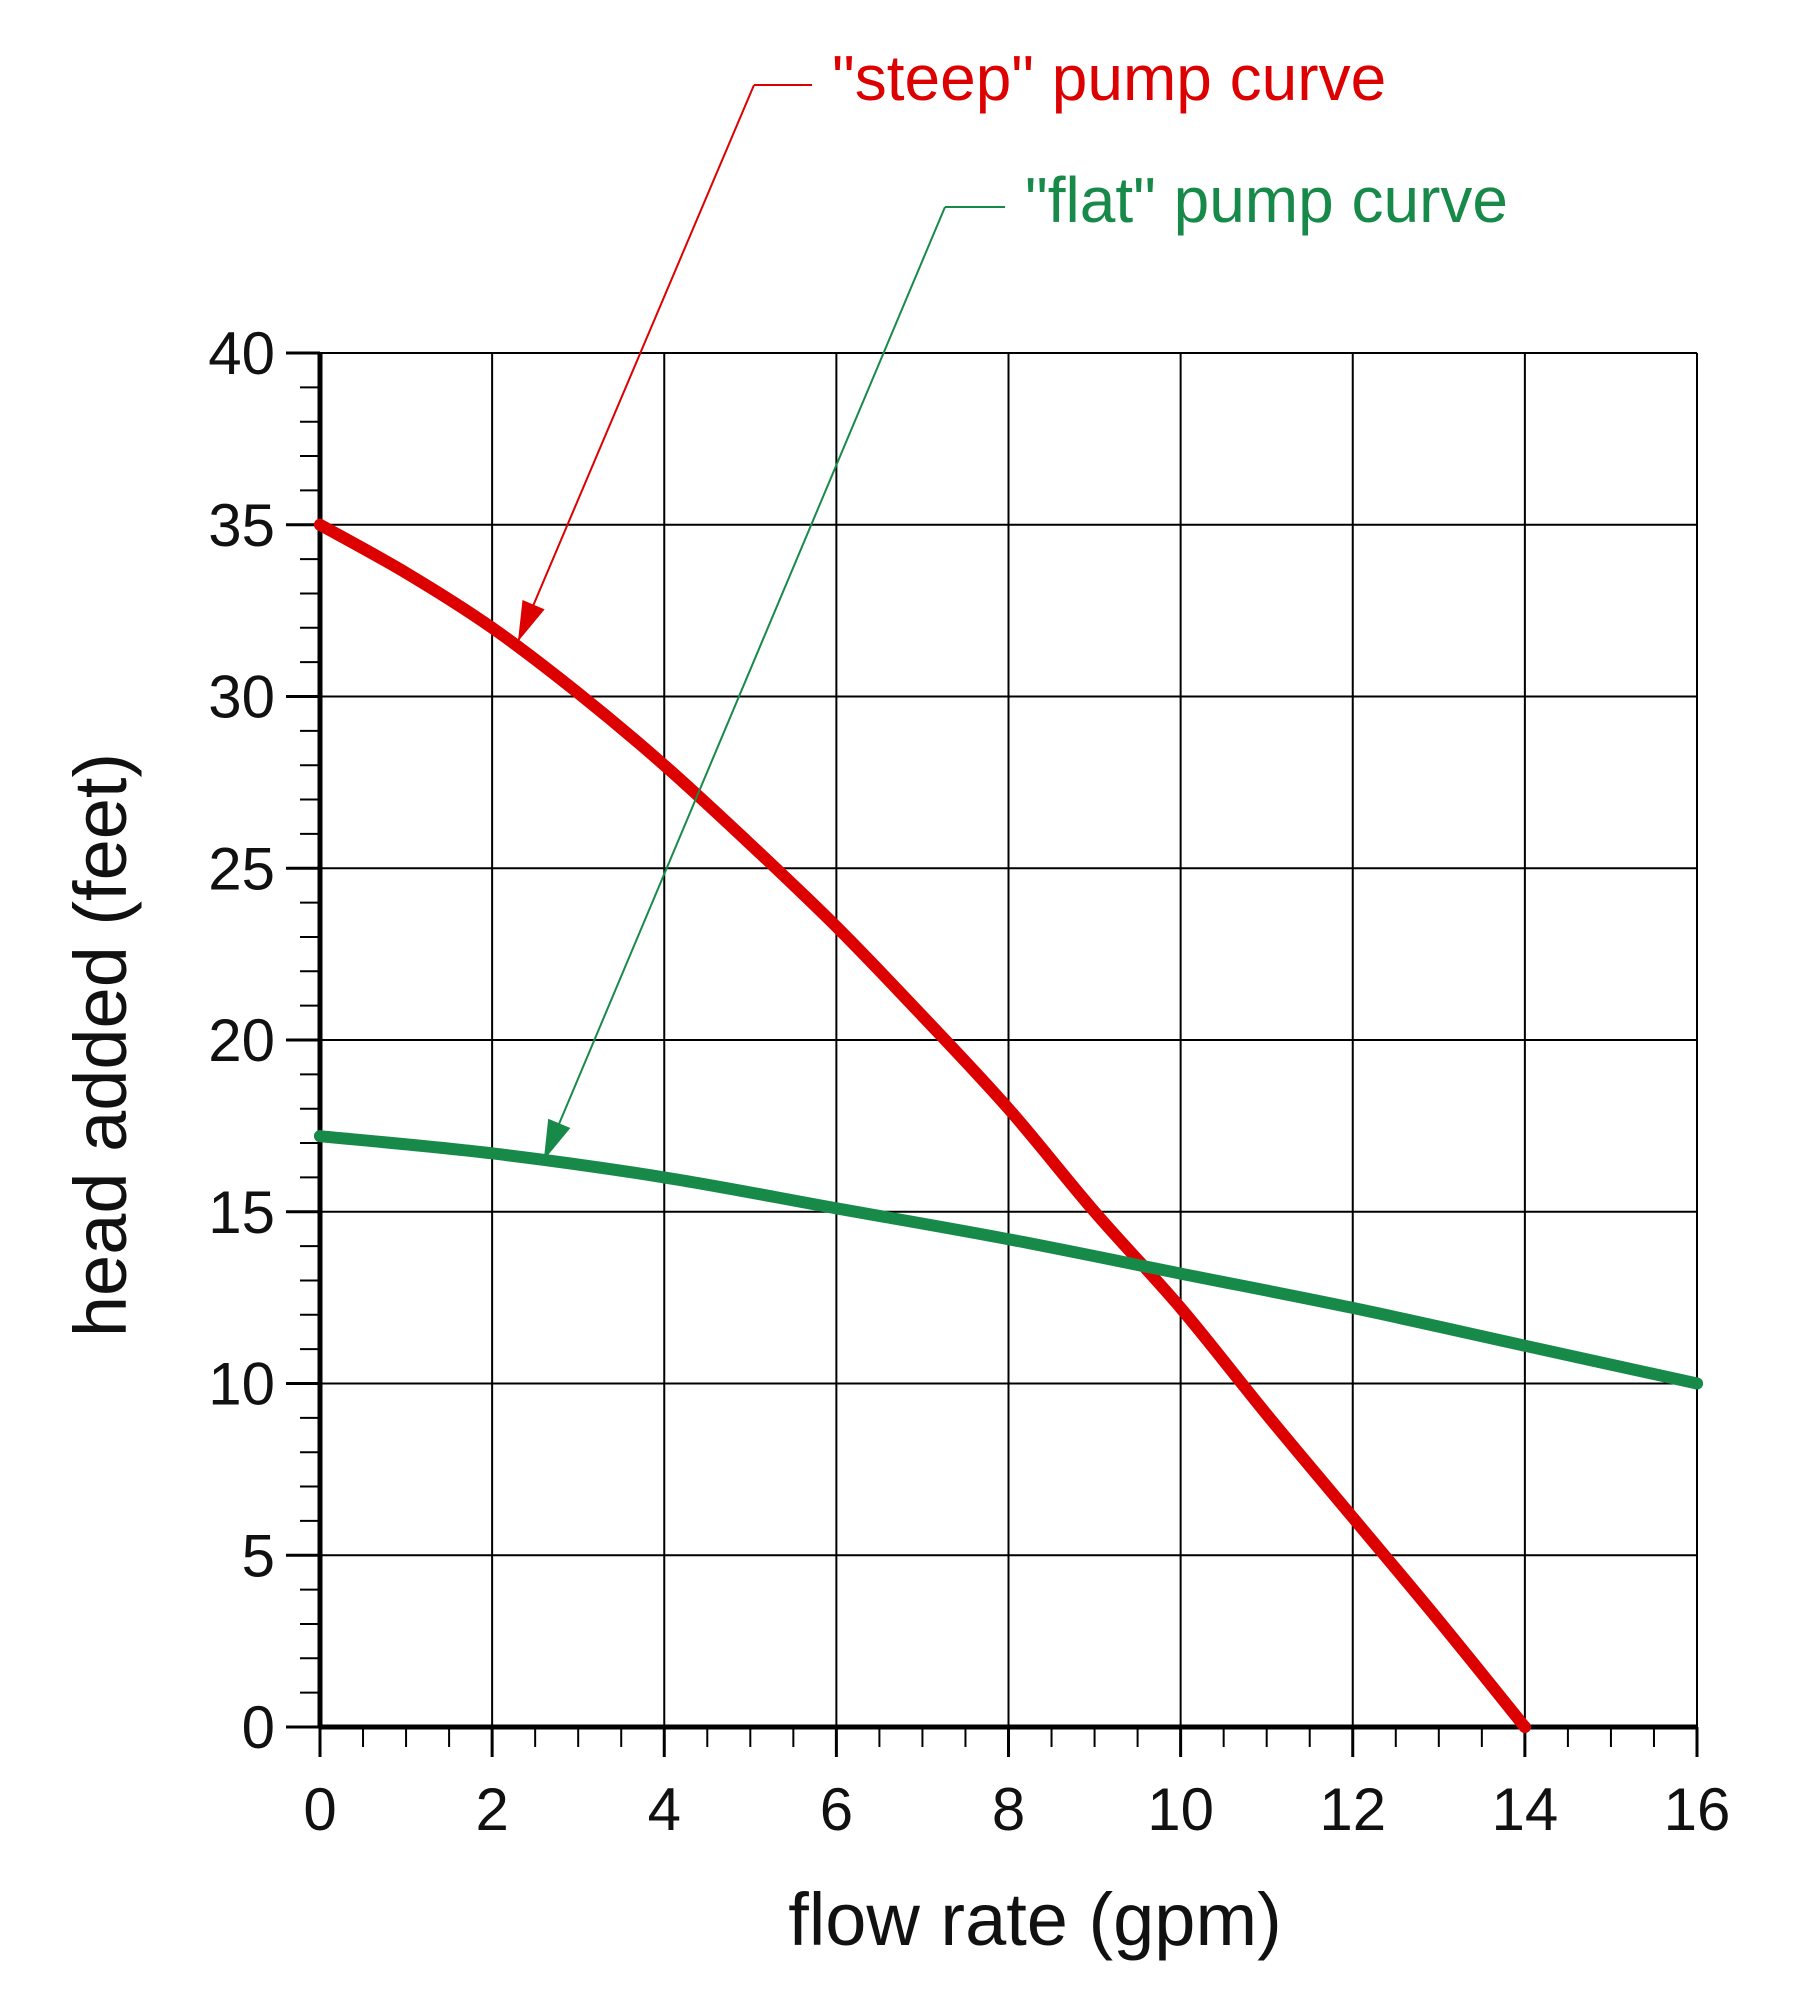  What do you see at coordinates (1180, 1809) in the screenshot?
I see `x-tick-label: 10` at bounding box center [1180, 1809].